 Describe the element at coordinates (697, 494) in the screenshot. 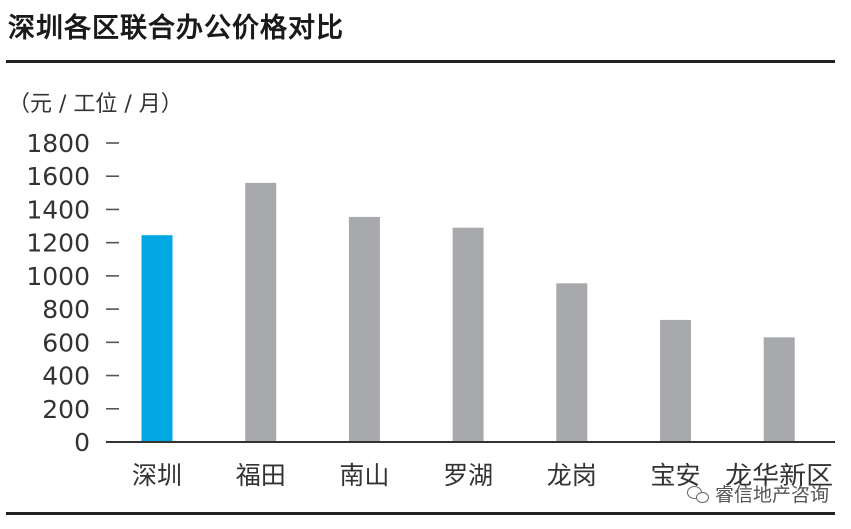

I see `wechat-icon` at that location.